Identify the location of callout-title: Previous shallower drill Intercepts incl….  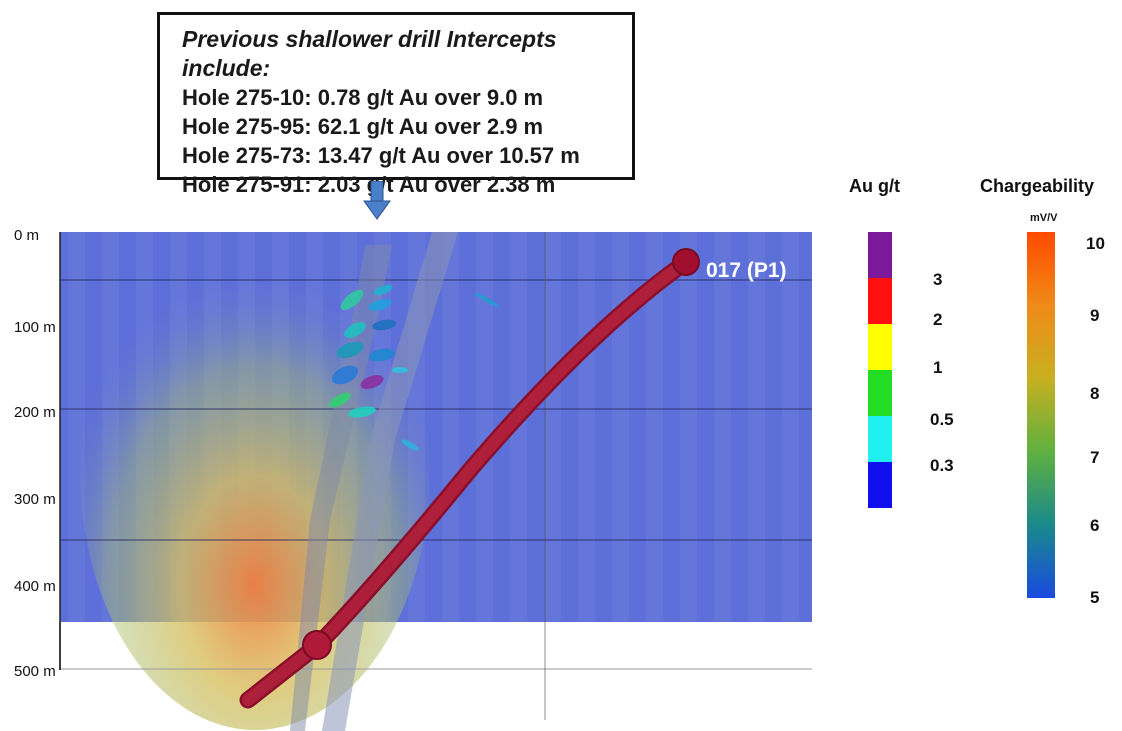
(369, 53).